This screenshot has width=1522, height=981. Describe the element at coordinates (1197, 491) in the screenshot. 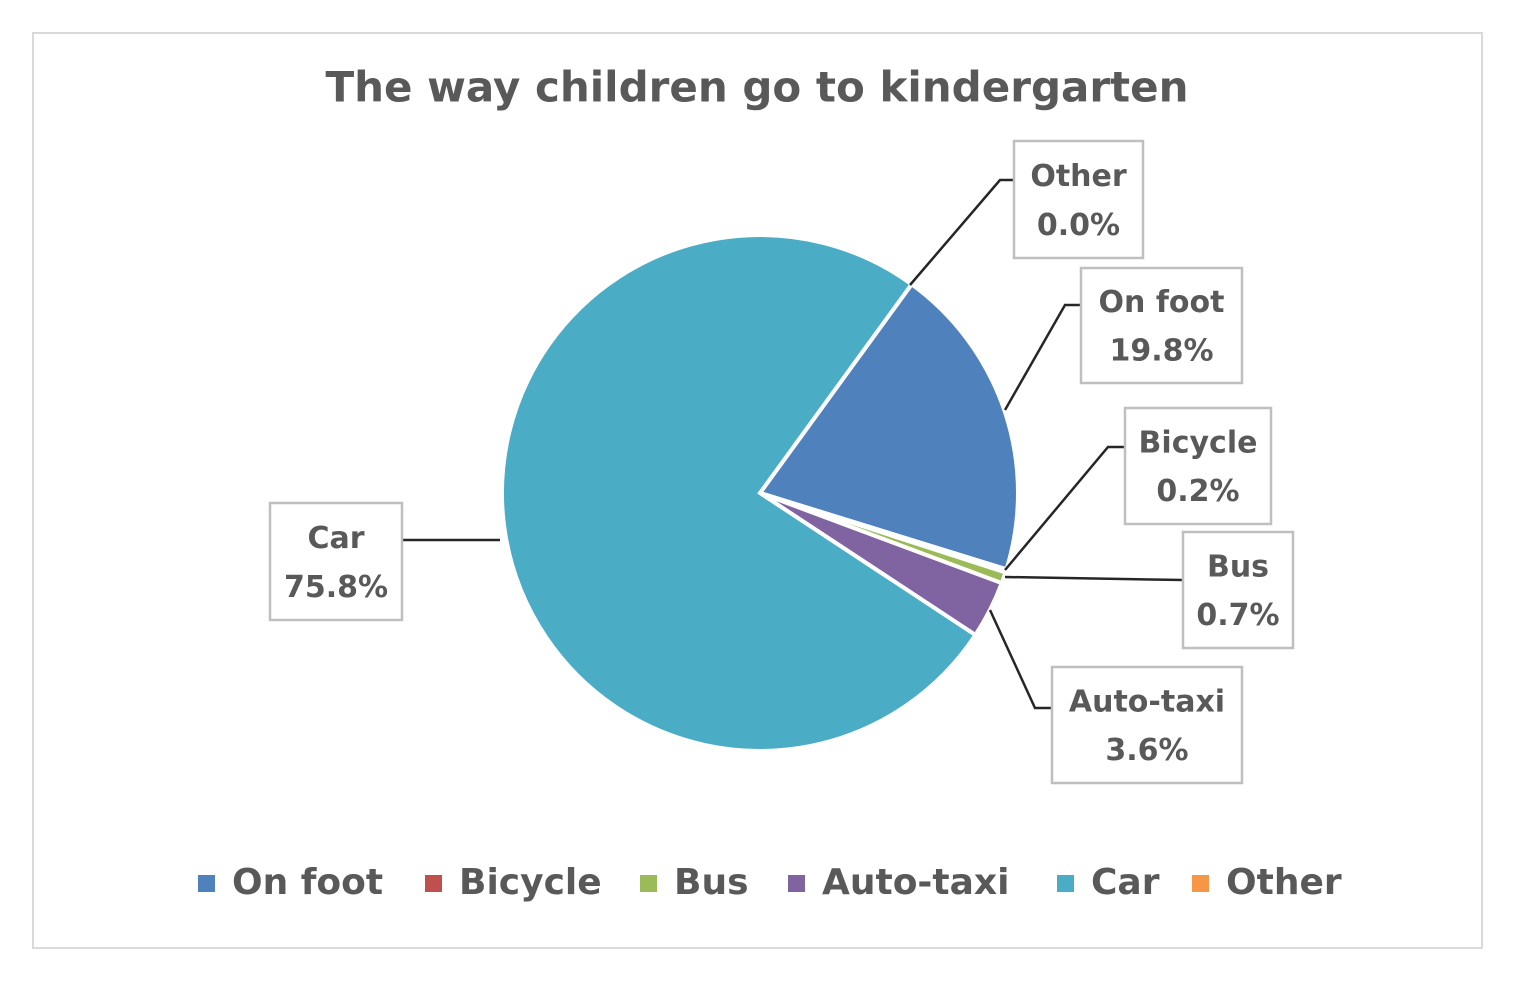

I see `data-label-value: 0.2%` at that location.